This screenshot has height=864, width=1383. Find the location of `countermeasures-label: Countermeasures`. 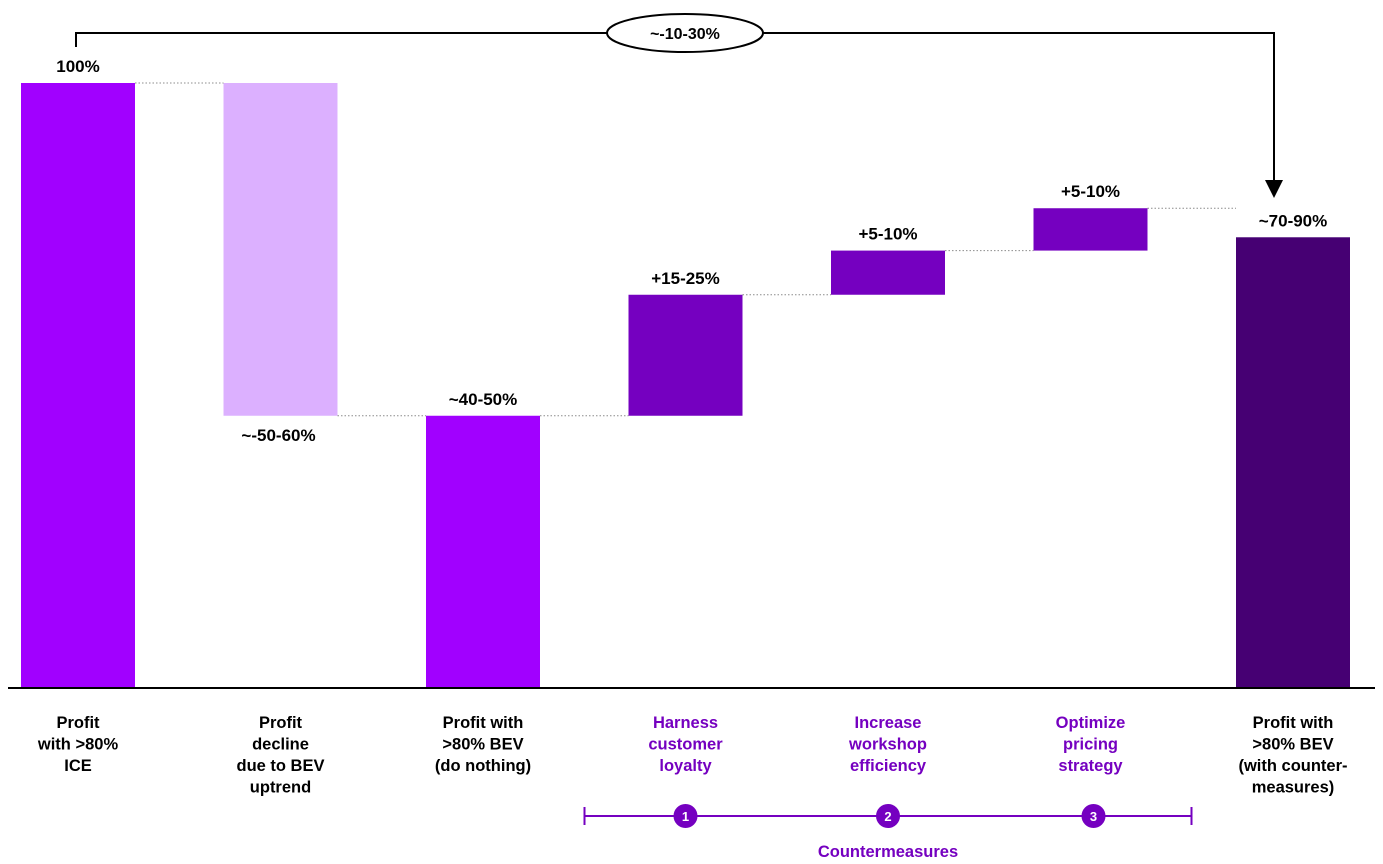

countermeasures-label: Countermeasures is located at coordinates (888, 852).